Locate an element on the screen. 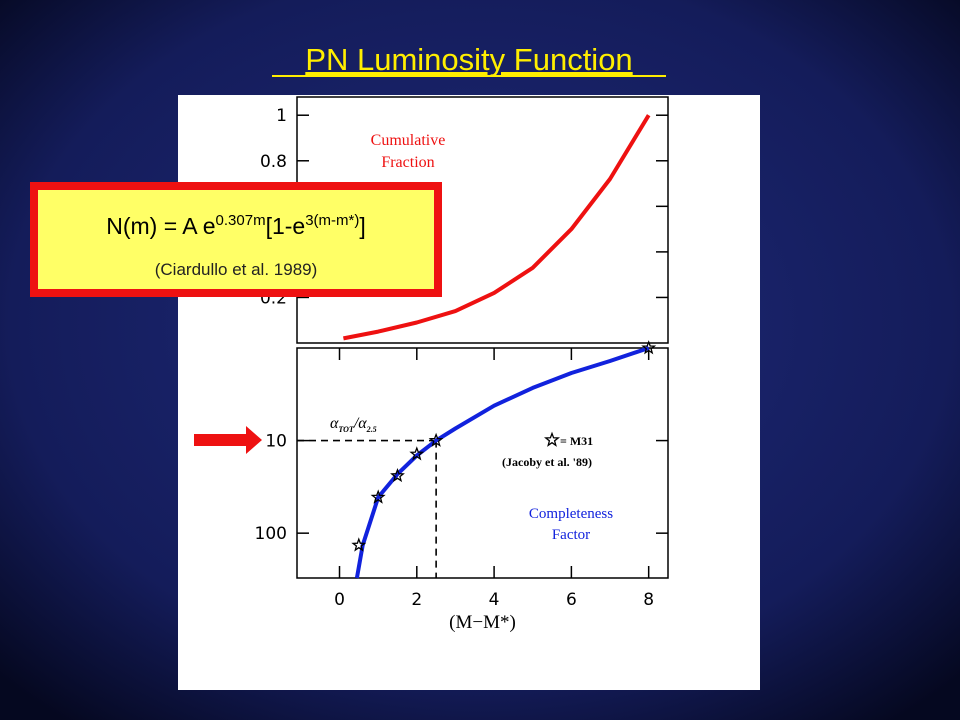  ratio-text: /α is located at coordinates (360, 423).